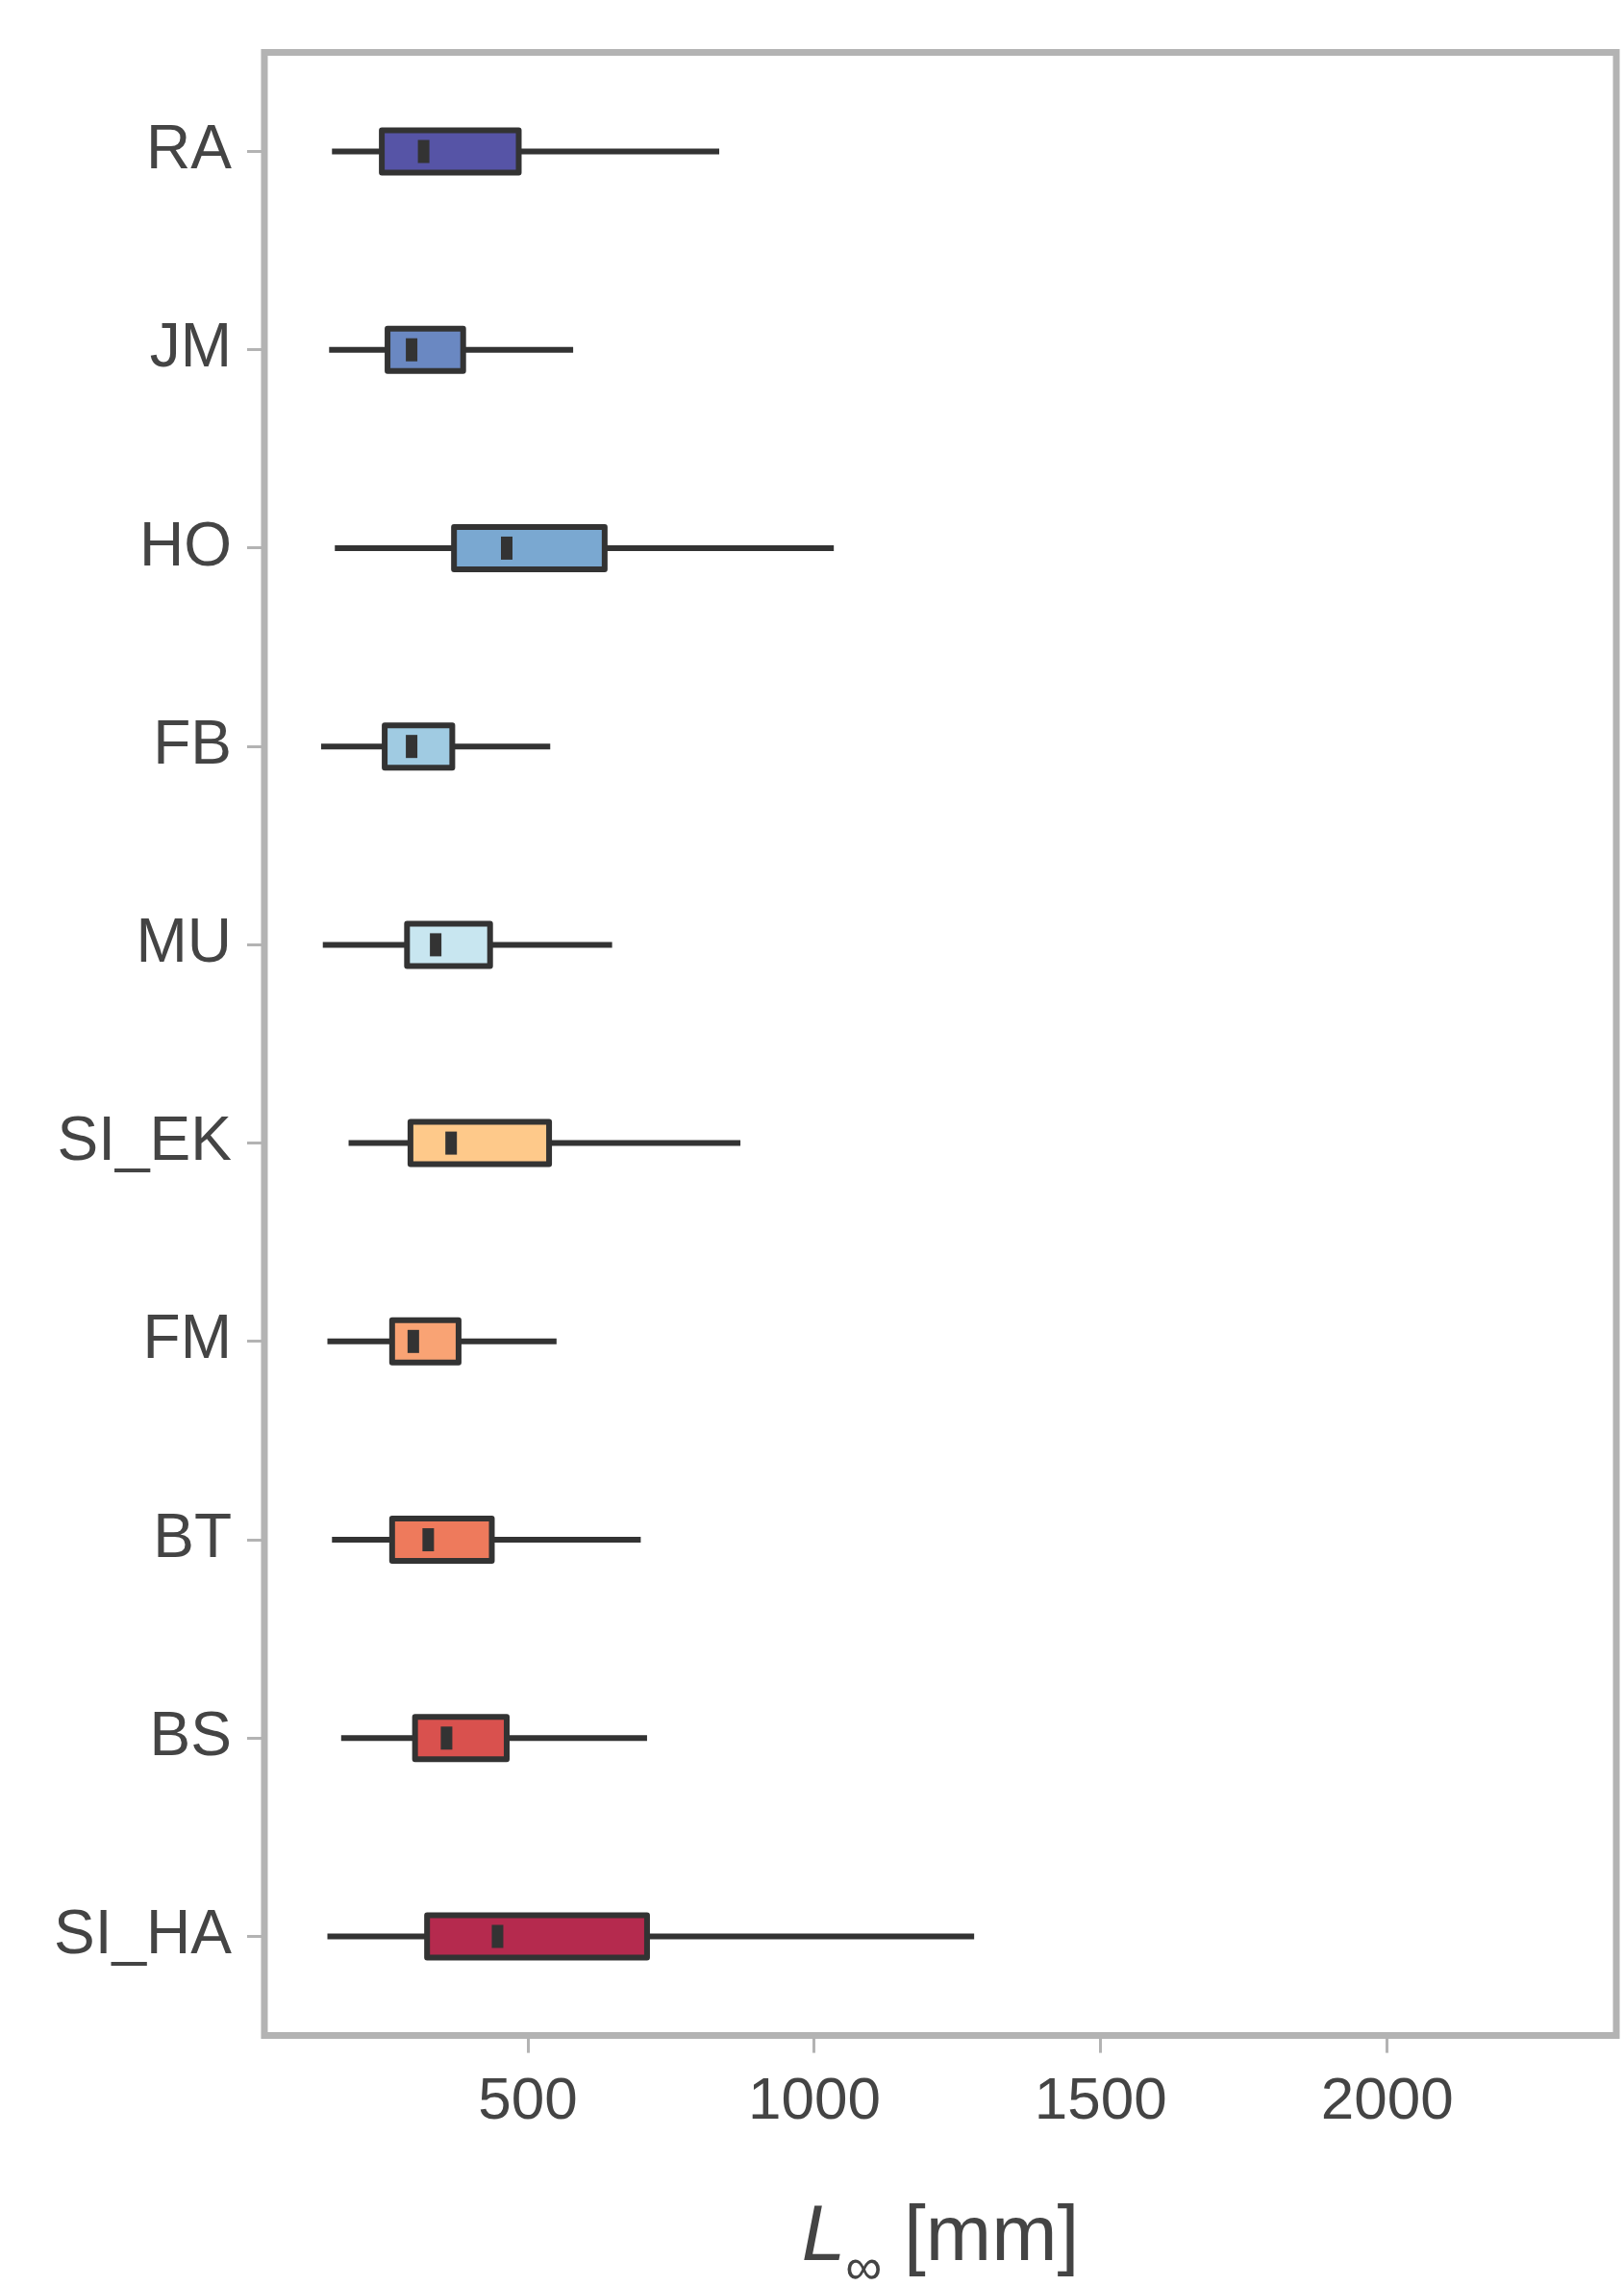 Image resolution: width=1624 pixels, height=2286 pixels. What do you see at coordinates (814, 2097) in the screenshot?
I see `x-tick-label: 1000` at bounding box center [814, 2097].